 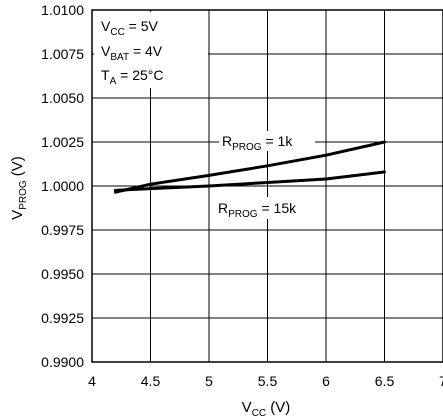 What do you see at coordinates (266, 409) in the screenshot?
I see `x-axis-title: VCC (V)` at bounding box center [266, 409].